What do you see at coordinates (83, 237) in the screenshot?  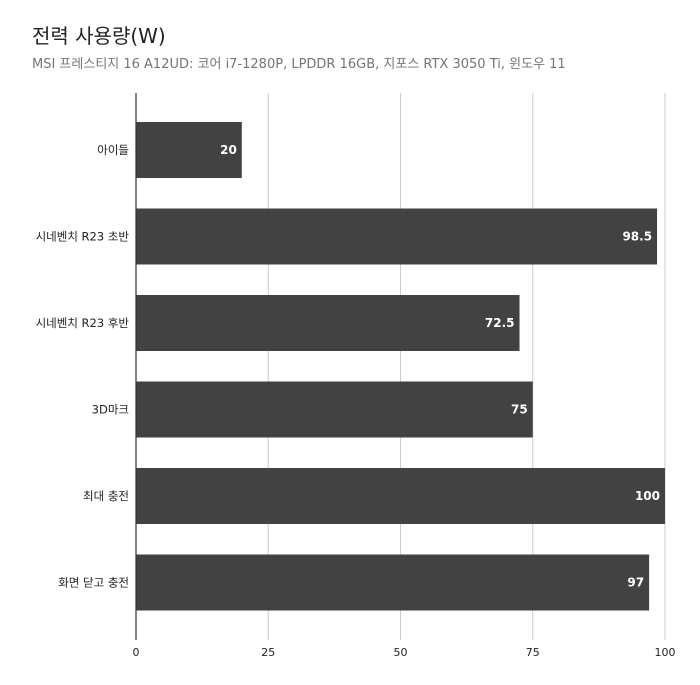 I see `category-label: 시네벤치 R23 초반` at bounding box center [83, 237].